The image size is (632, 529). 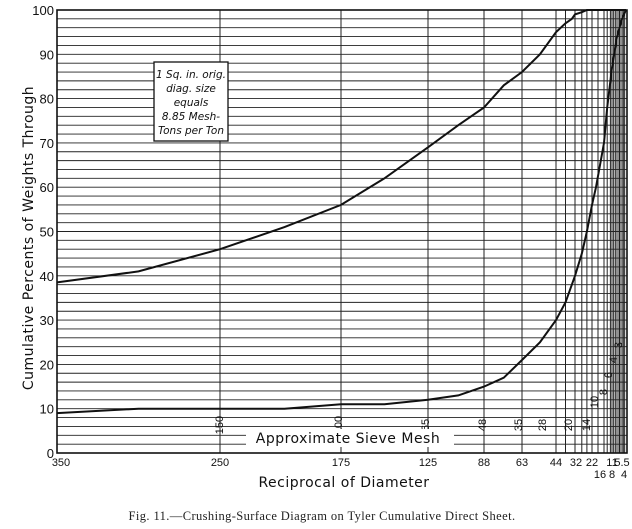 What do you see at coordinates (43, 10) in the screenshot?
I see `y-tick-label: 100` at bounding box center [43, 10].